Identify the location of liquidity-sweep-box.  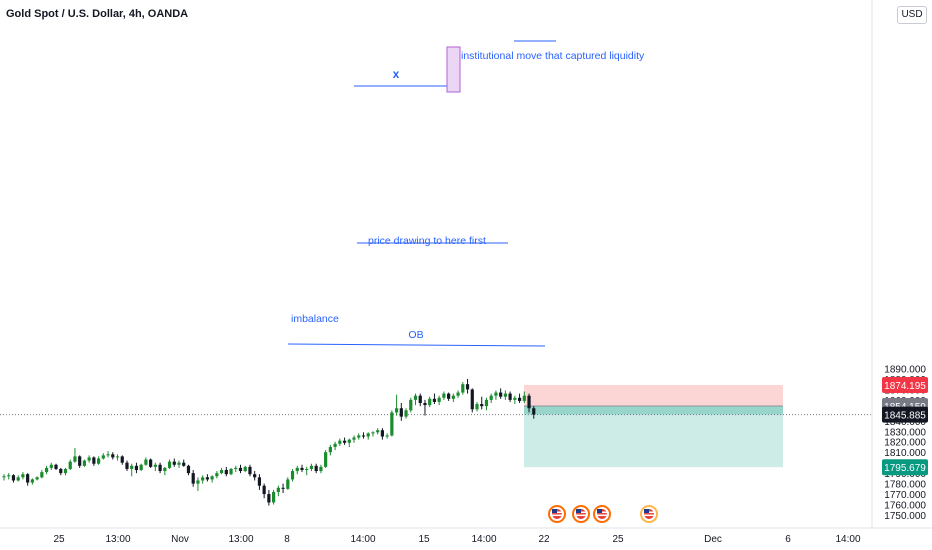
(453, 69).